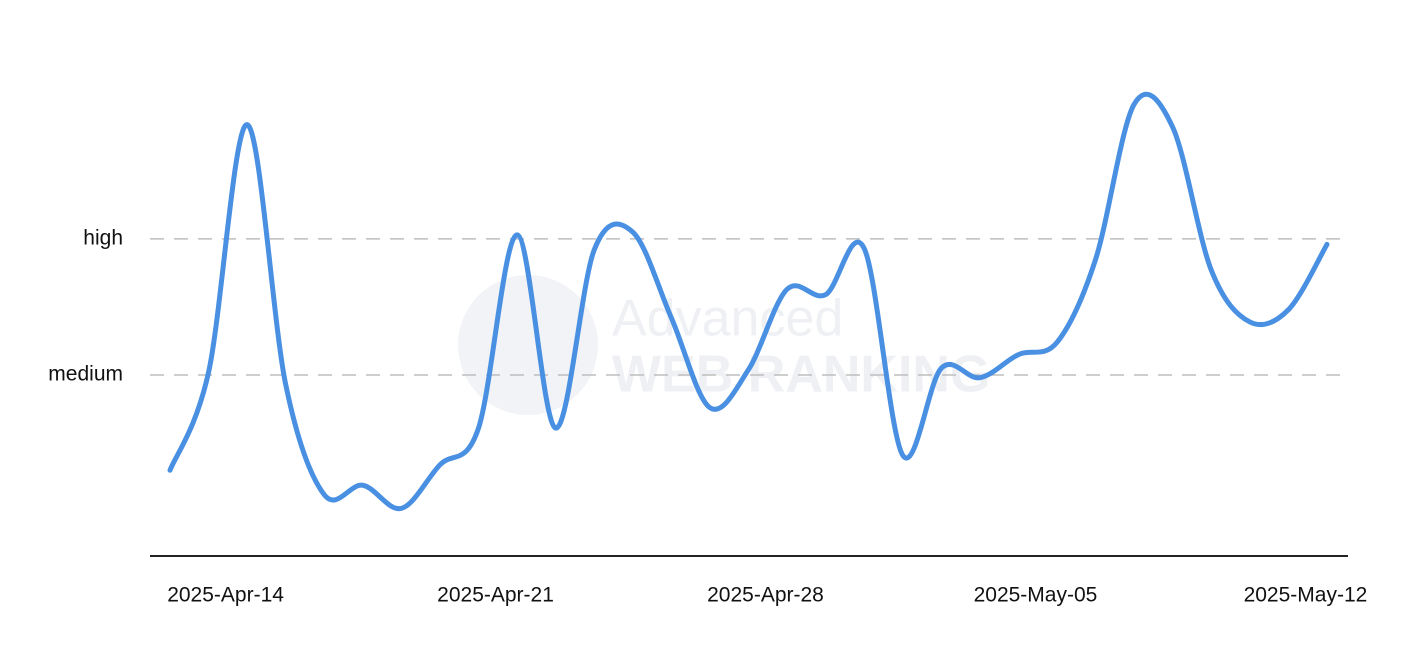 The width and height of the screenshot is (1428, 647). Describe the element at coordinates (225, 595) in the screenshot. I see `x-tick-label: 2025-Apr-14` at that location.